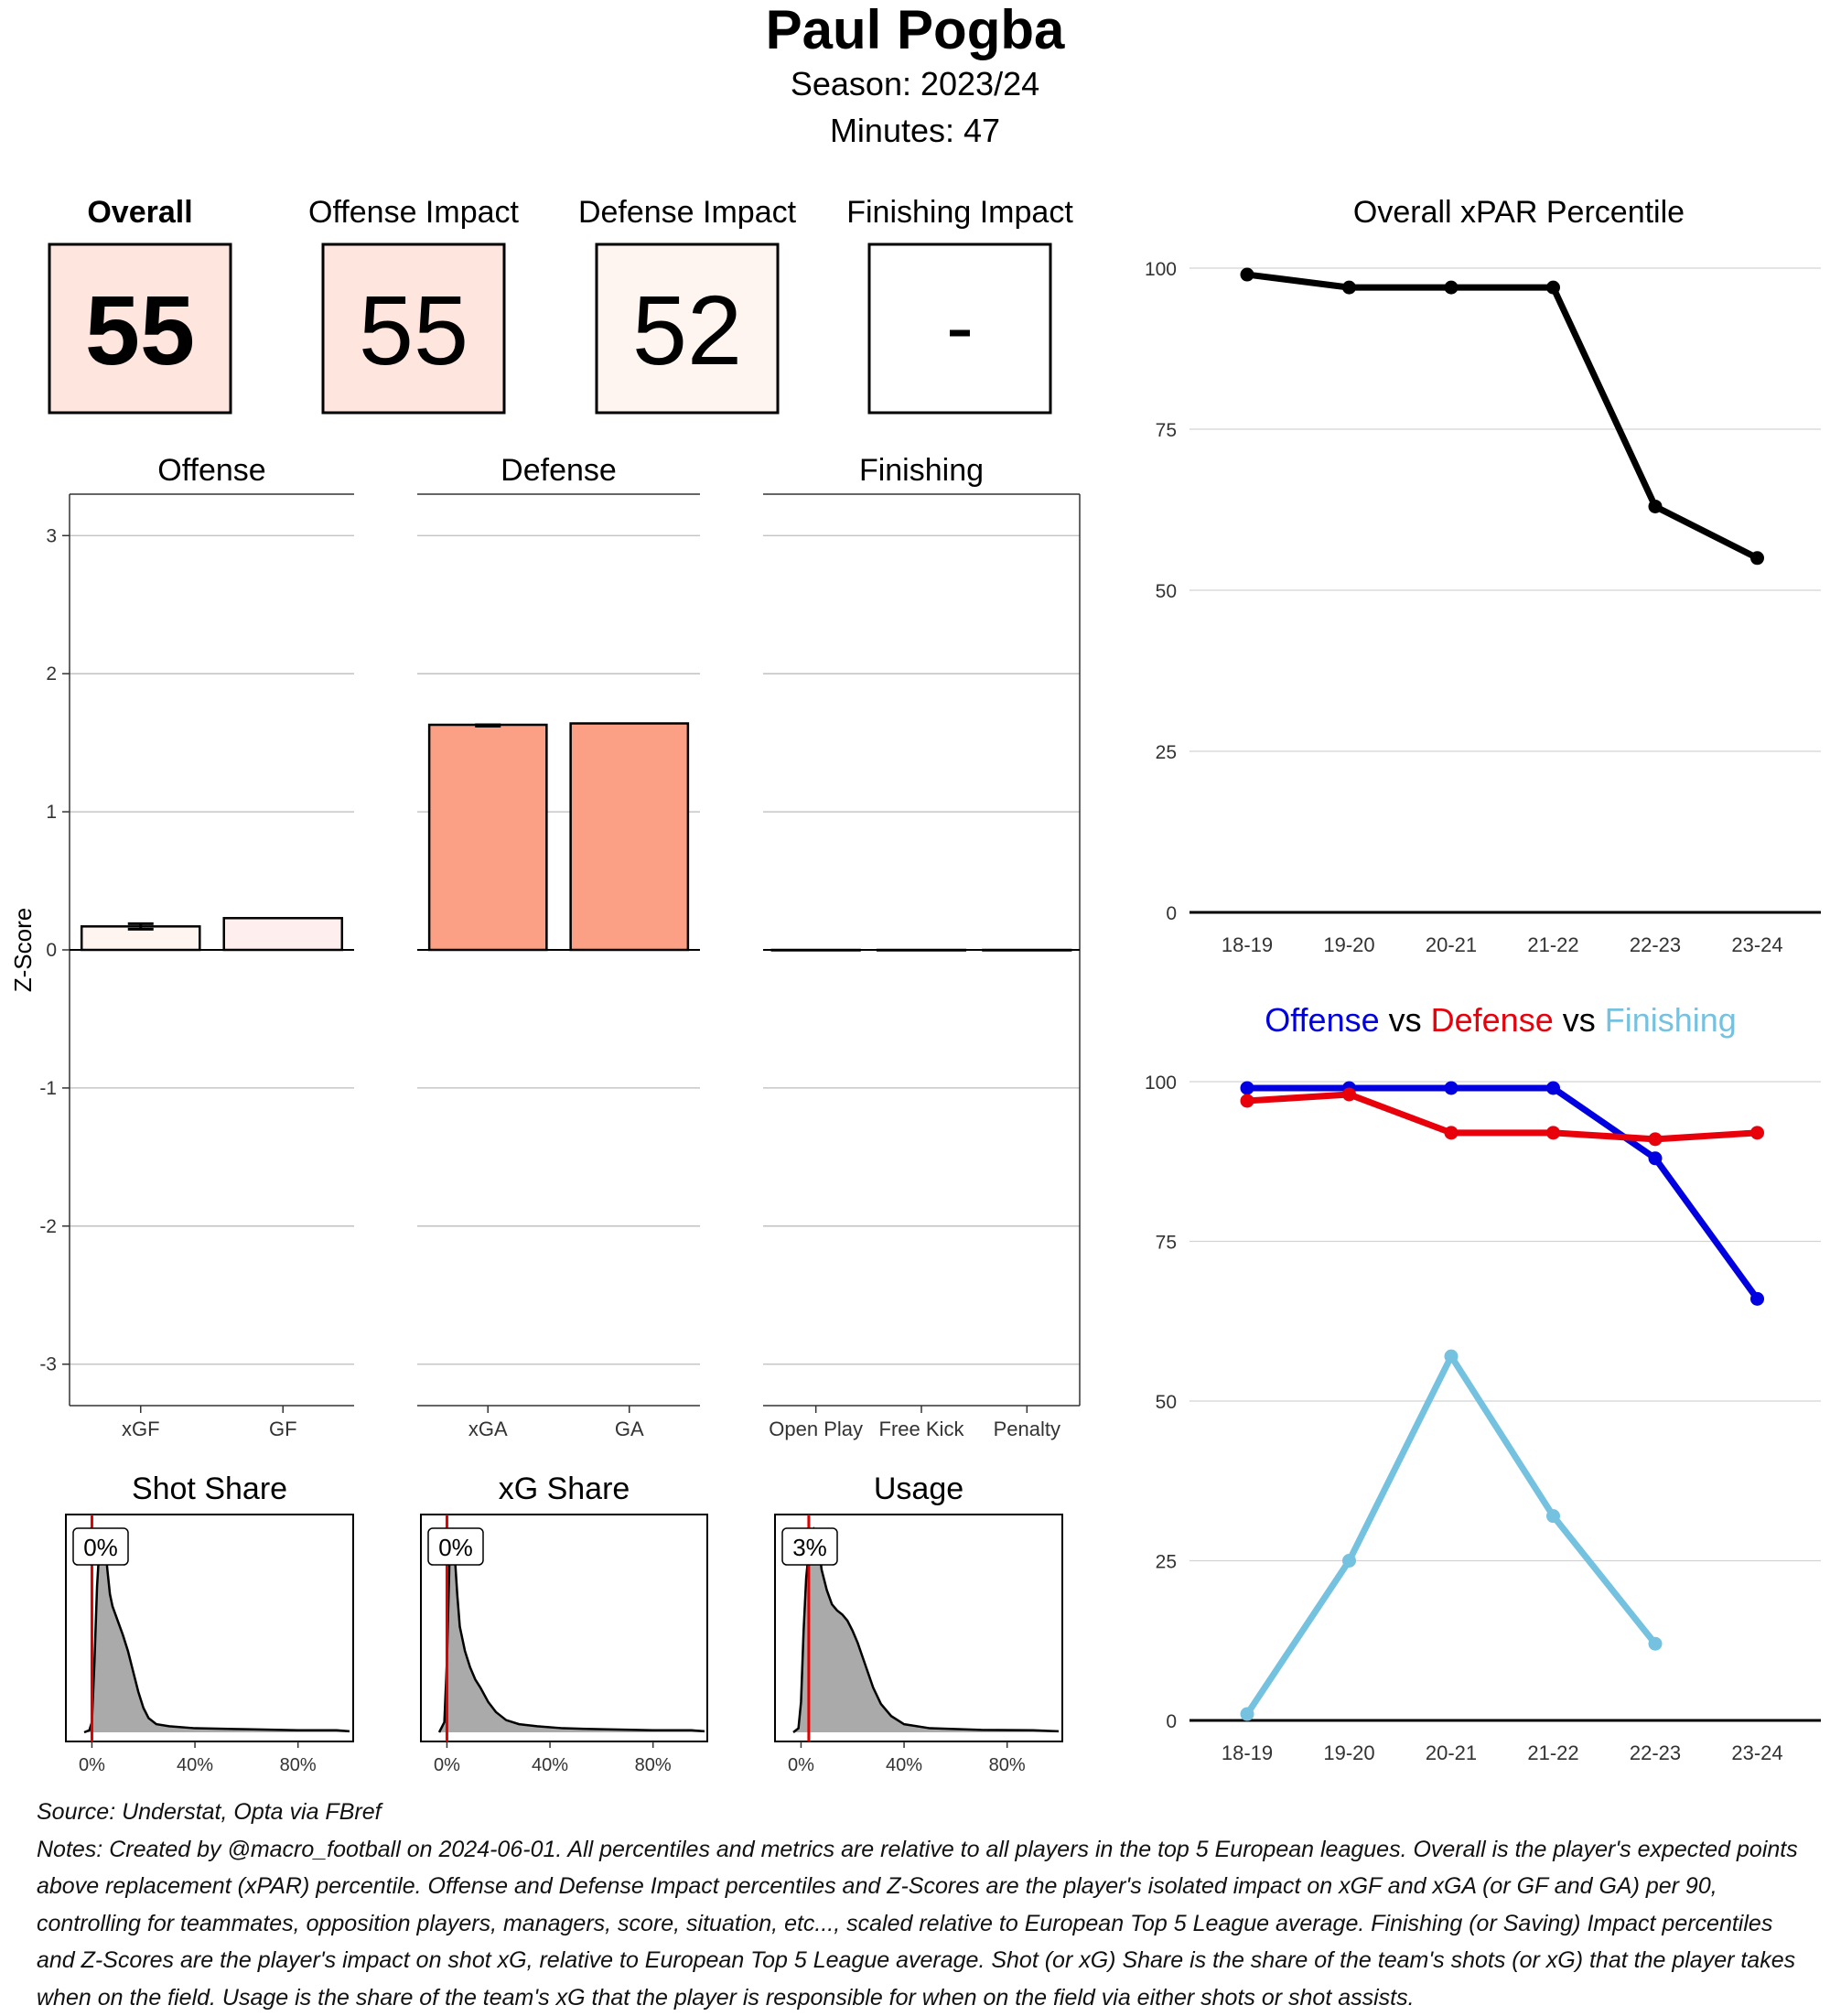  I want to click on panel-title: Defense, so click(559, 470).